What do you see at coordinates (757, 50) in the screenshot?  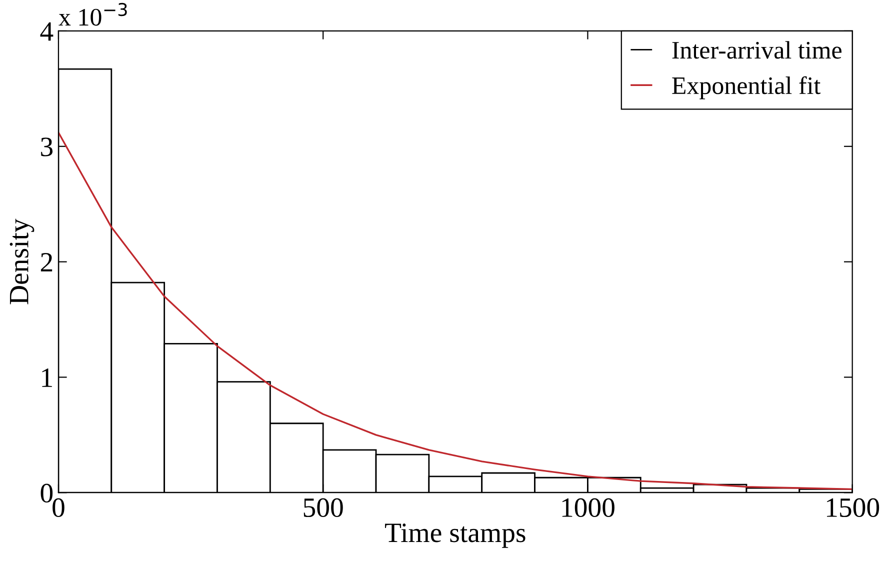 I see `legend-label: Inter-arrival time` at bounding box center [757, 50].